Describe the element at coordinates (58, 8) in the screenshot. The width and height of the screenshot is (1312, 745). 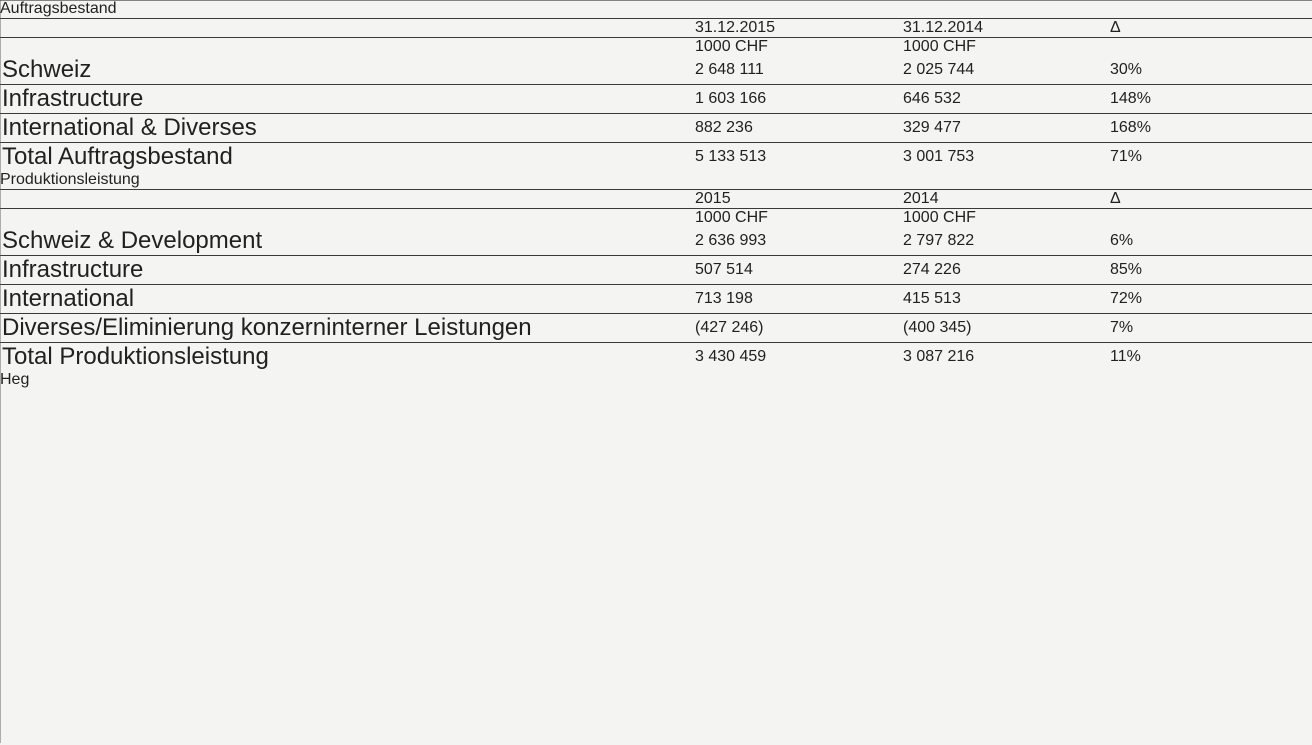
I see `section-title: Auftragsbestand` at that location.